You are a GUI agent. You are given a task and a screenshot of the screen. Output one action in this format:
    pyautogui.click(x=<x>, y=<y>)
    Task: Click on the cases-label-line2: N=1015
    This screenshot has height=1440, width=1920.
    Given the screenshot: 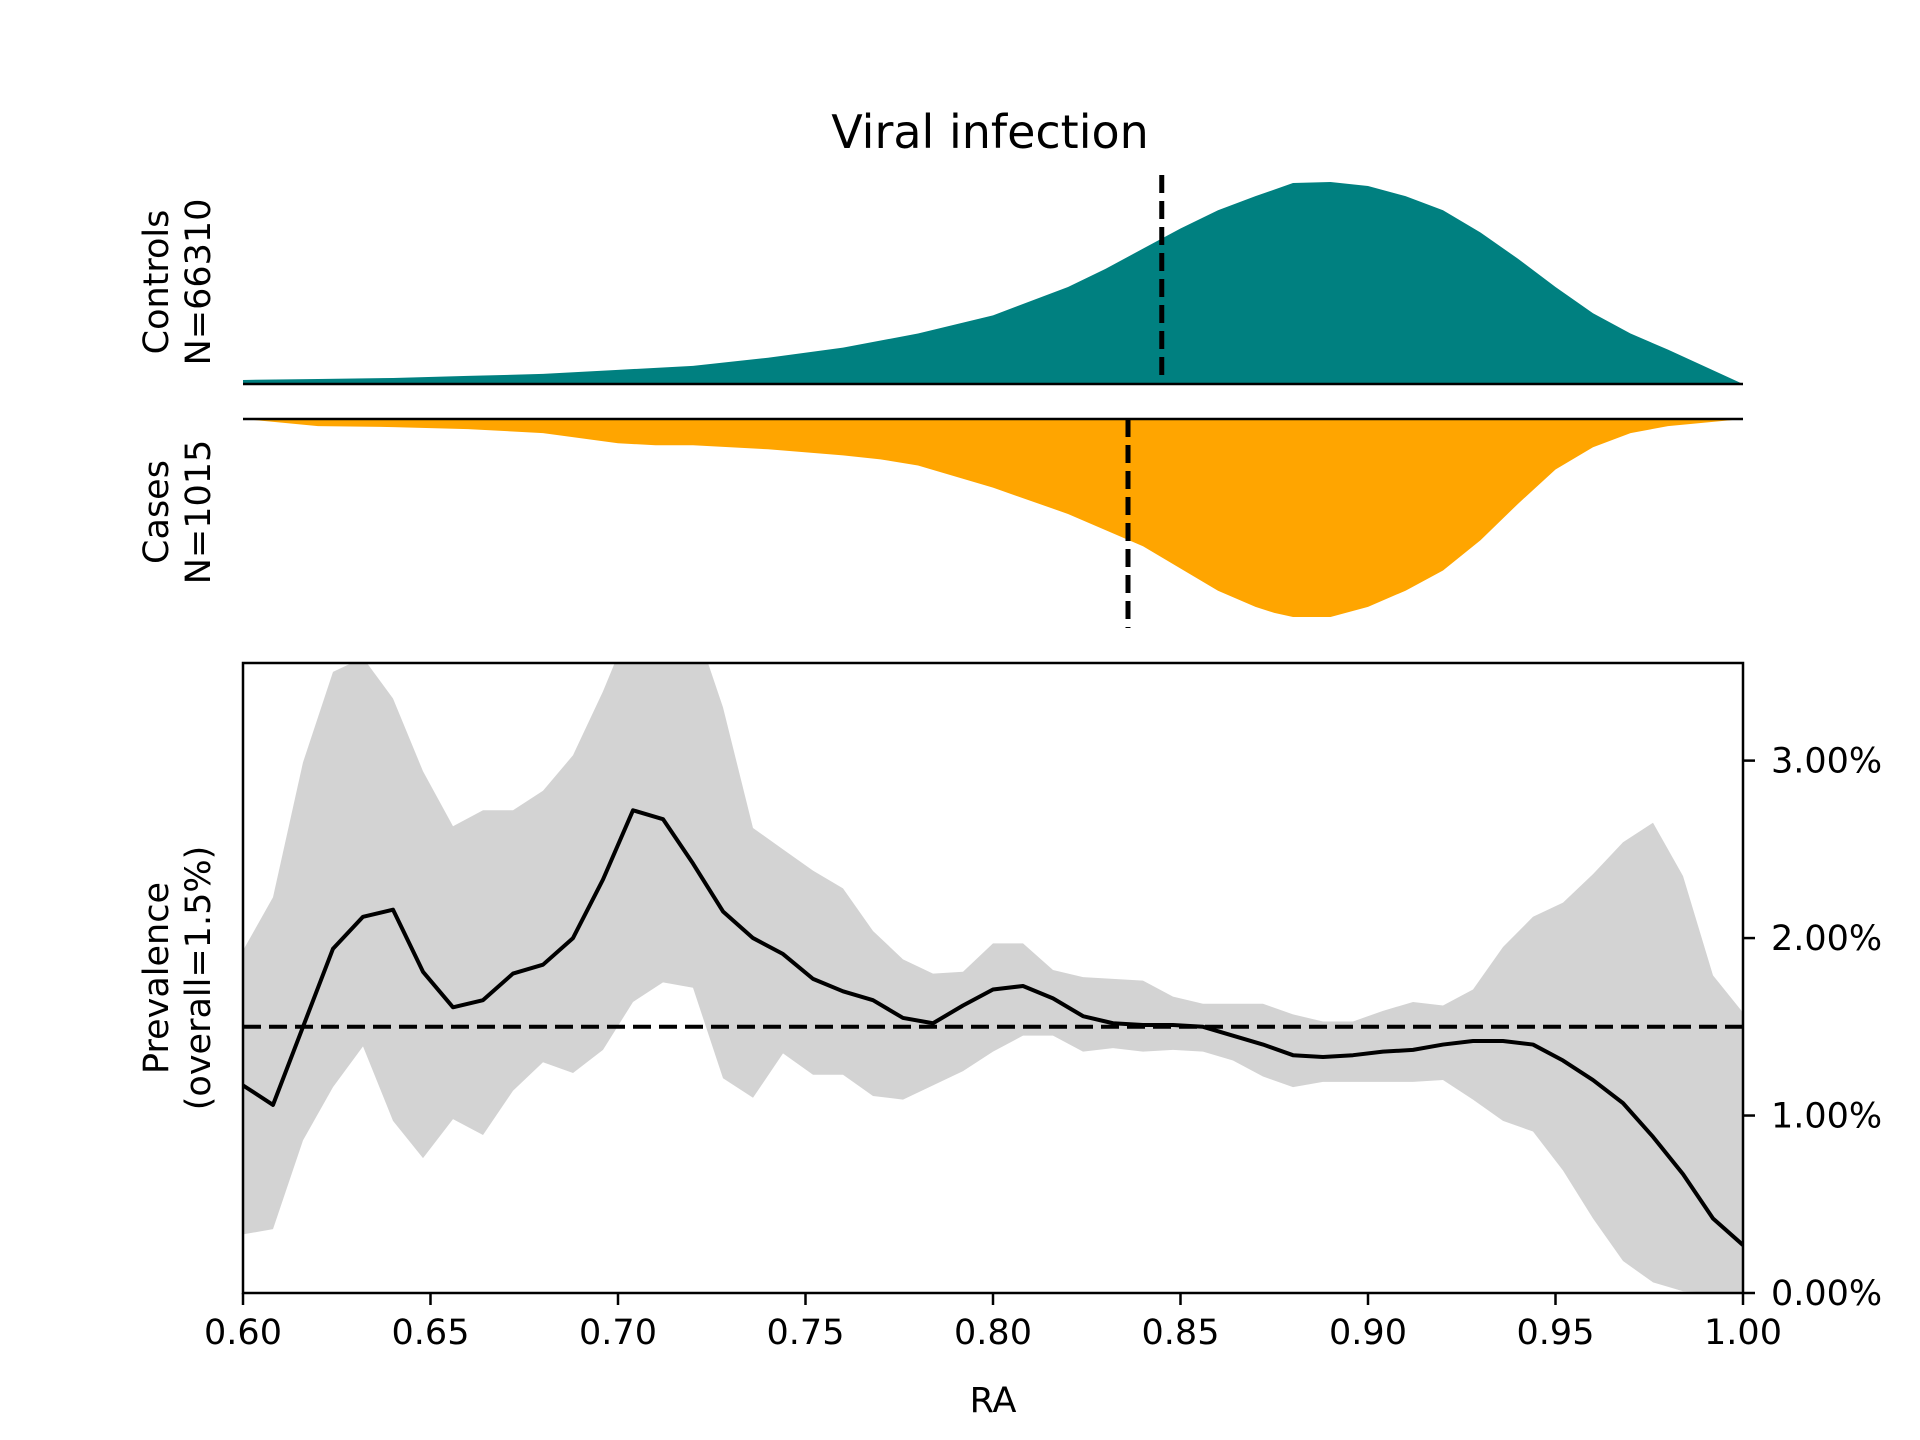 What is the action you would take?
    pyautogui.click(x=199, y=512)
    